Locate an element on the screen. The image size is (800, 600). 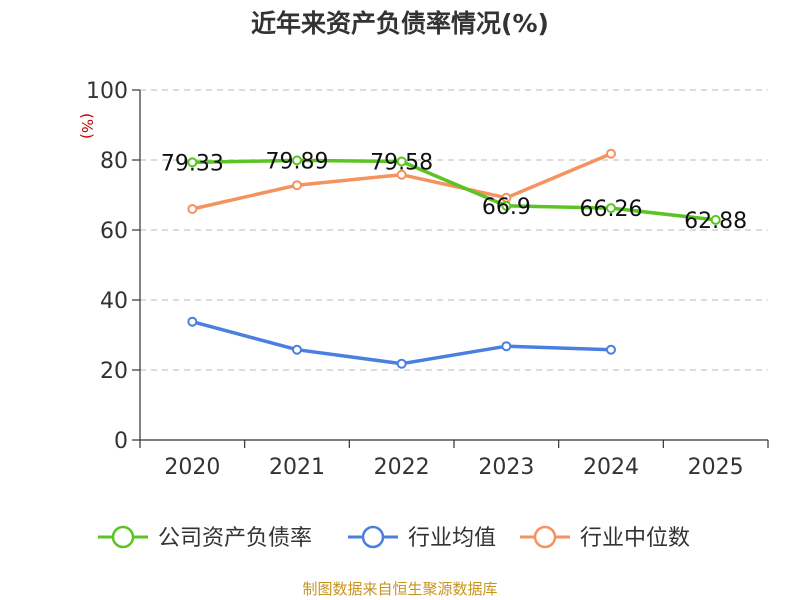
x-tick-label: 2020 is located at coordinates (192, 467).